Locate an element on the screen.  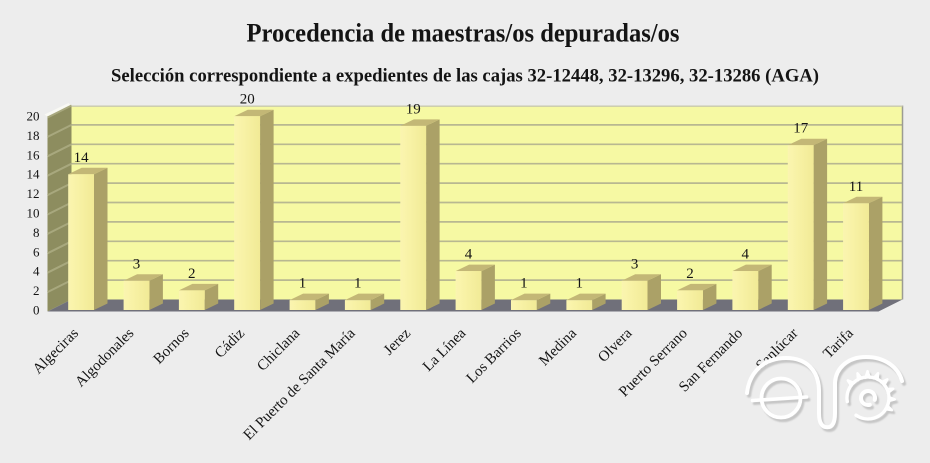
svg-text: 10 is located at coordinates (33, 213).